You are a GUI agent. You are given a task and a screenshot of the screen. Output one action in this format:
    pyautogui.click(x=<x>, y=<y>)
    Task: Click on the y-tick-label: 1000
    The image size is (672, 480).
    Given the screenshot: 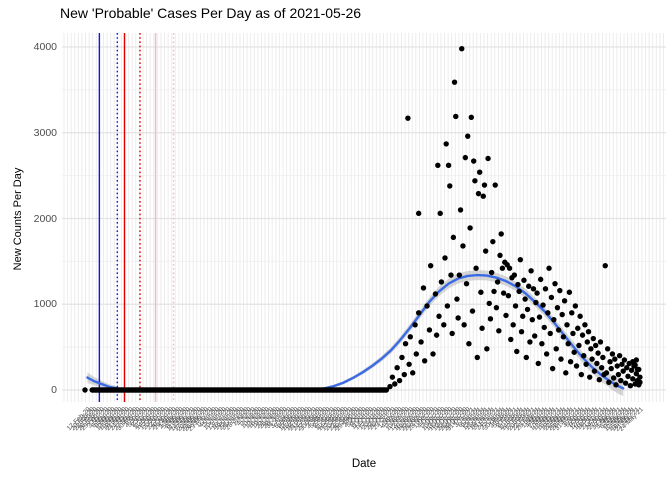 What is the action you would take?
    pyautogui.click(x=45, y=304)
    